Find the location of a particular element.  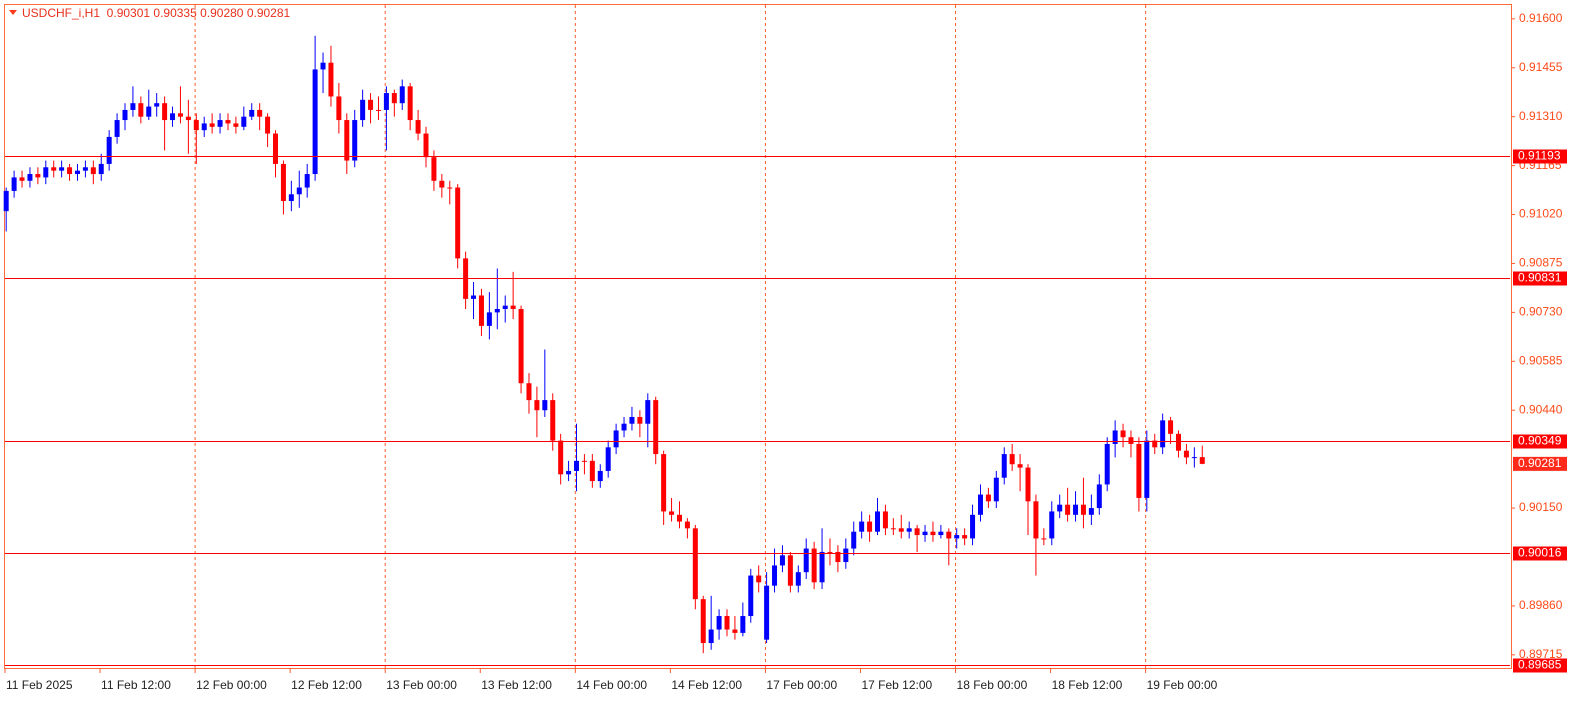

x-tick-label: 11 Feb 2025 is located at coordinates (39, 685).